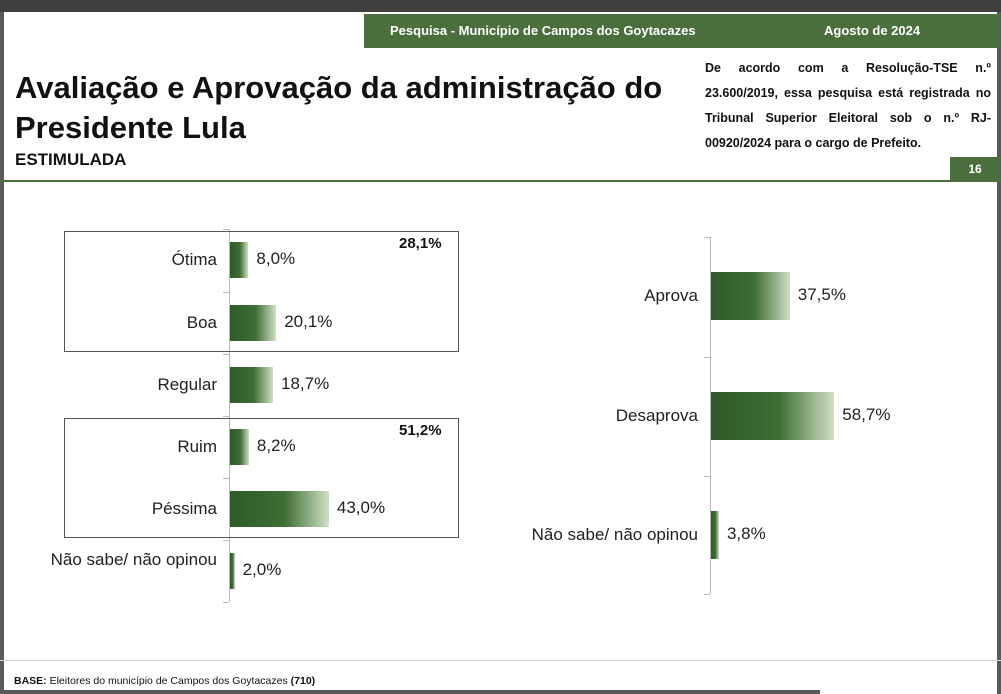  I want to click on category-label-aprova: Aprova, so click(671, 295).